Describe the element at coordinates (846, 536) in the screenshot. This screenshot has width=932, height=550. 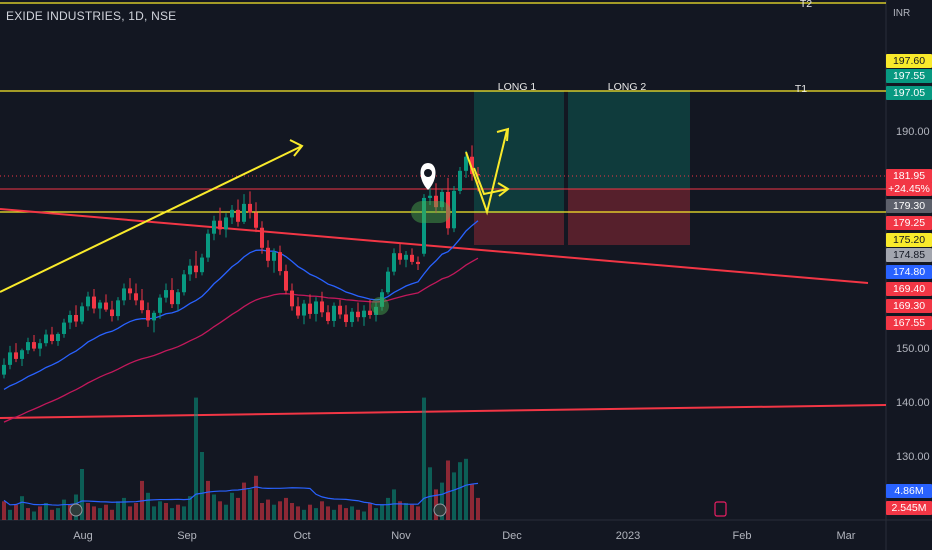
I see `x-tick-mar: Mar` at that location.